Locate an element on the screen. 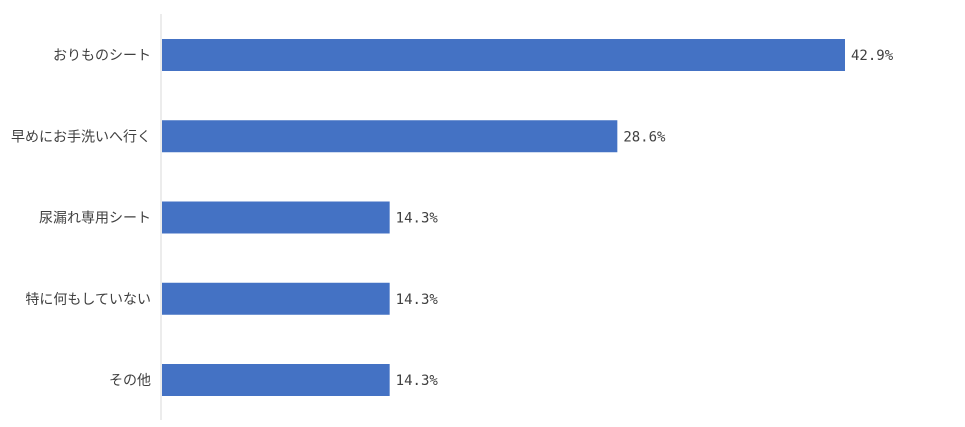  data-label: 42.9% is located at coordinates (872, 56).